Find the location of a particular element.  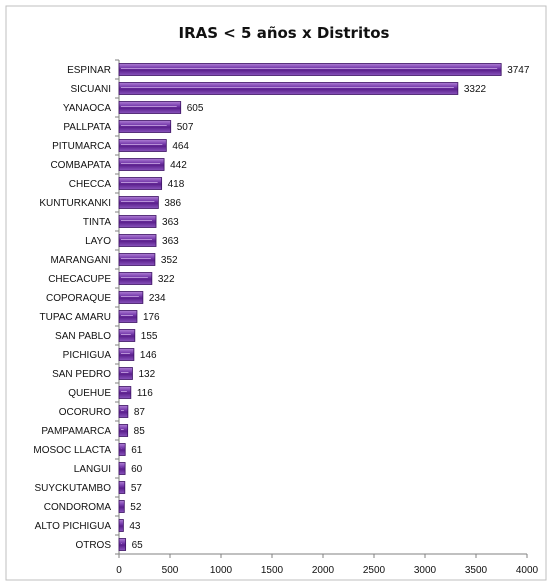

category-label: CHECACUPE is located at coordinates (79, 279).